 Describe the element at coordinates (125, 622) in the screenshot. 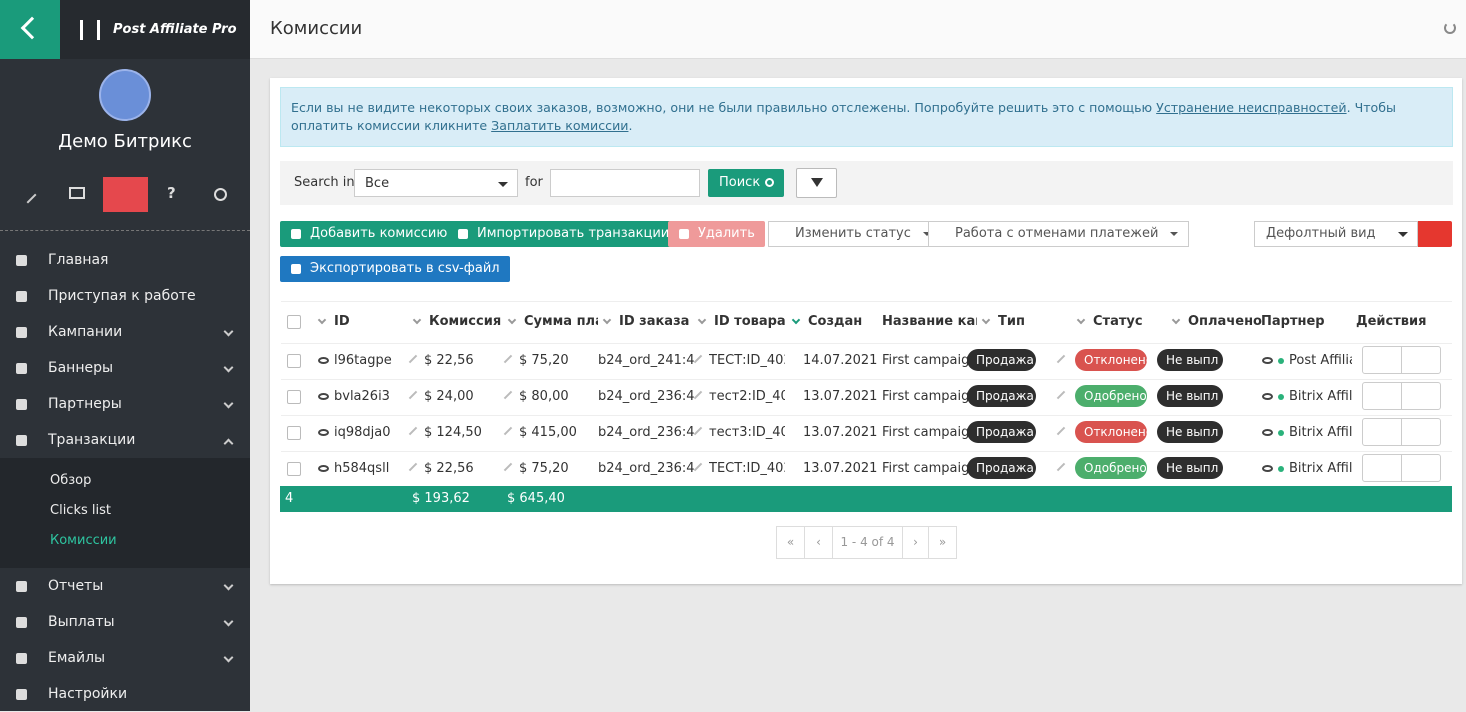

I see `menu-item: Выплаты` at that location.